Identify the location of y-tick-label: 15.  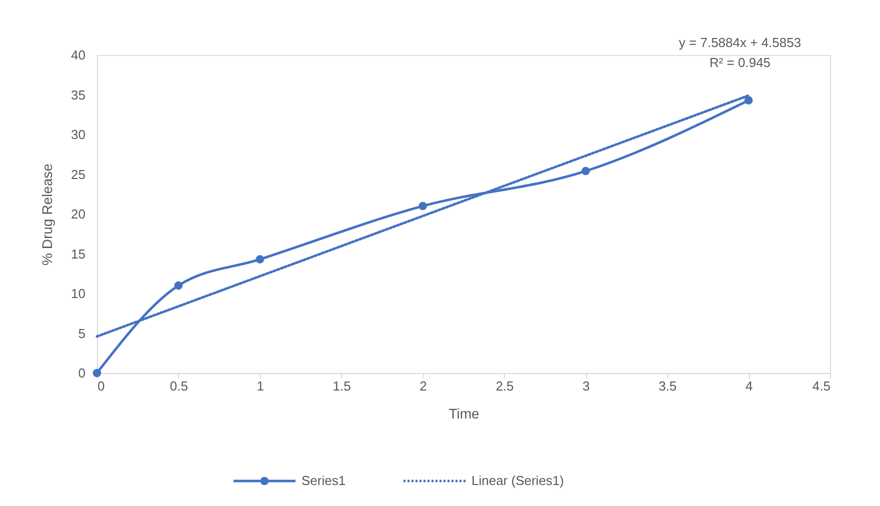
(78, 254).